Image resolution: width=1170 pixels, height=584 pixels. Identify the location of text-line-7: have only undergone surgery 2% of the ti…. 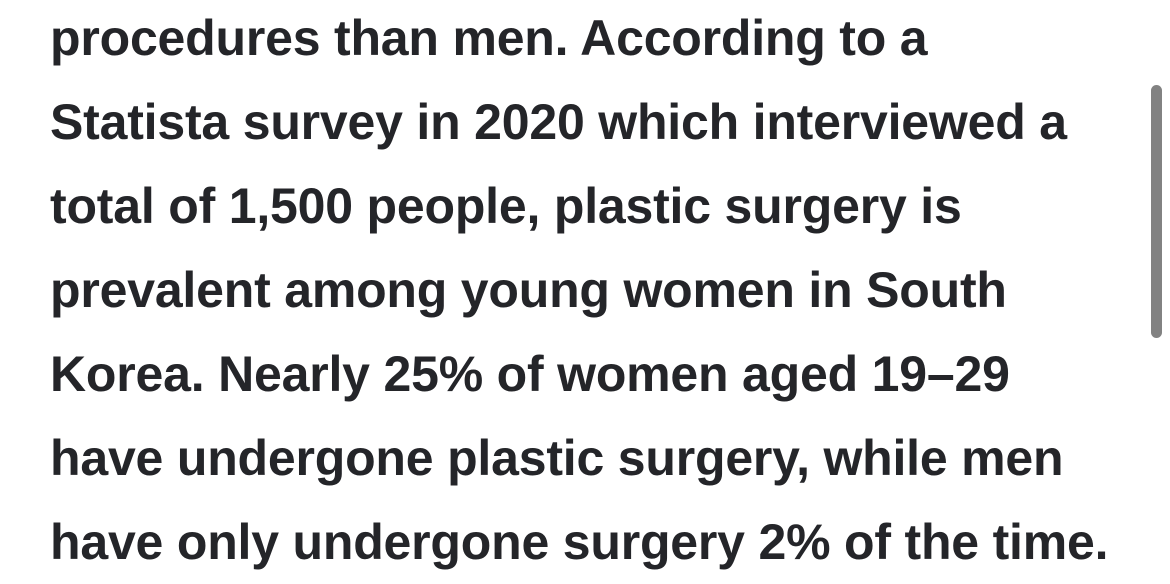
(579, 542).